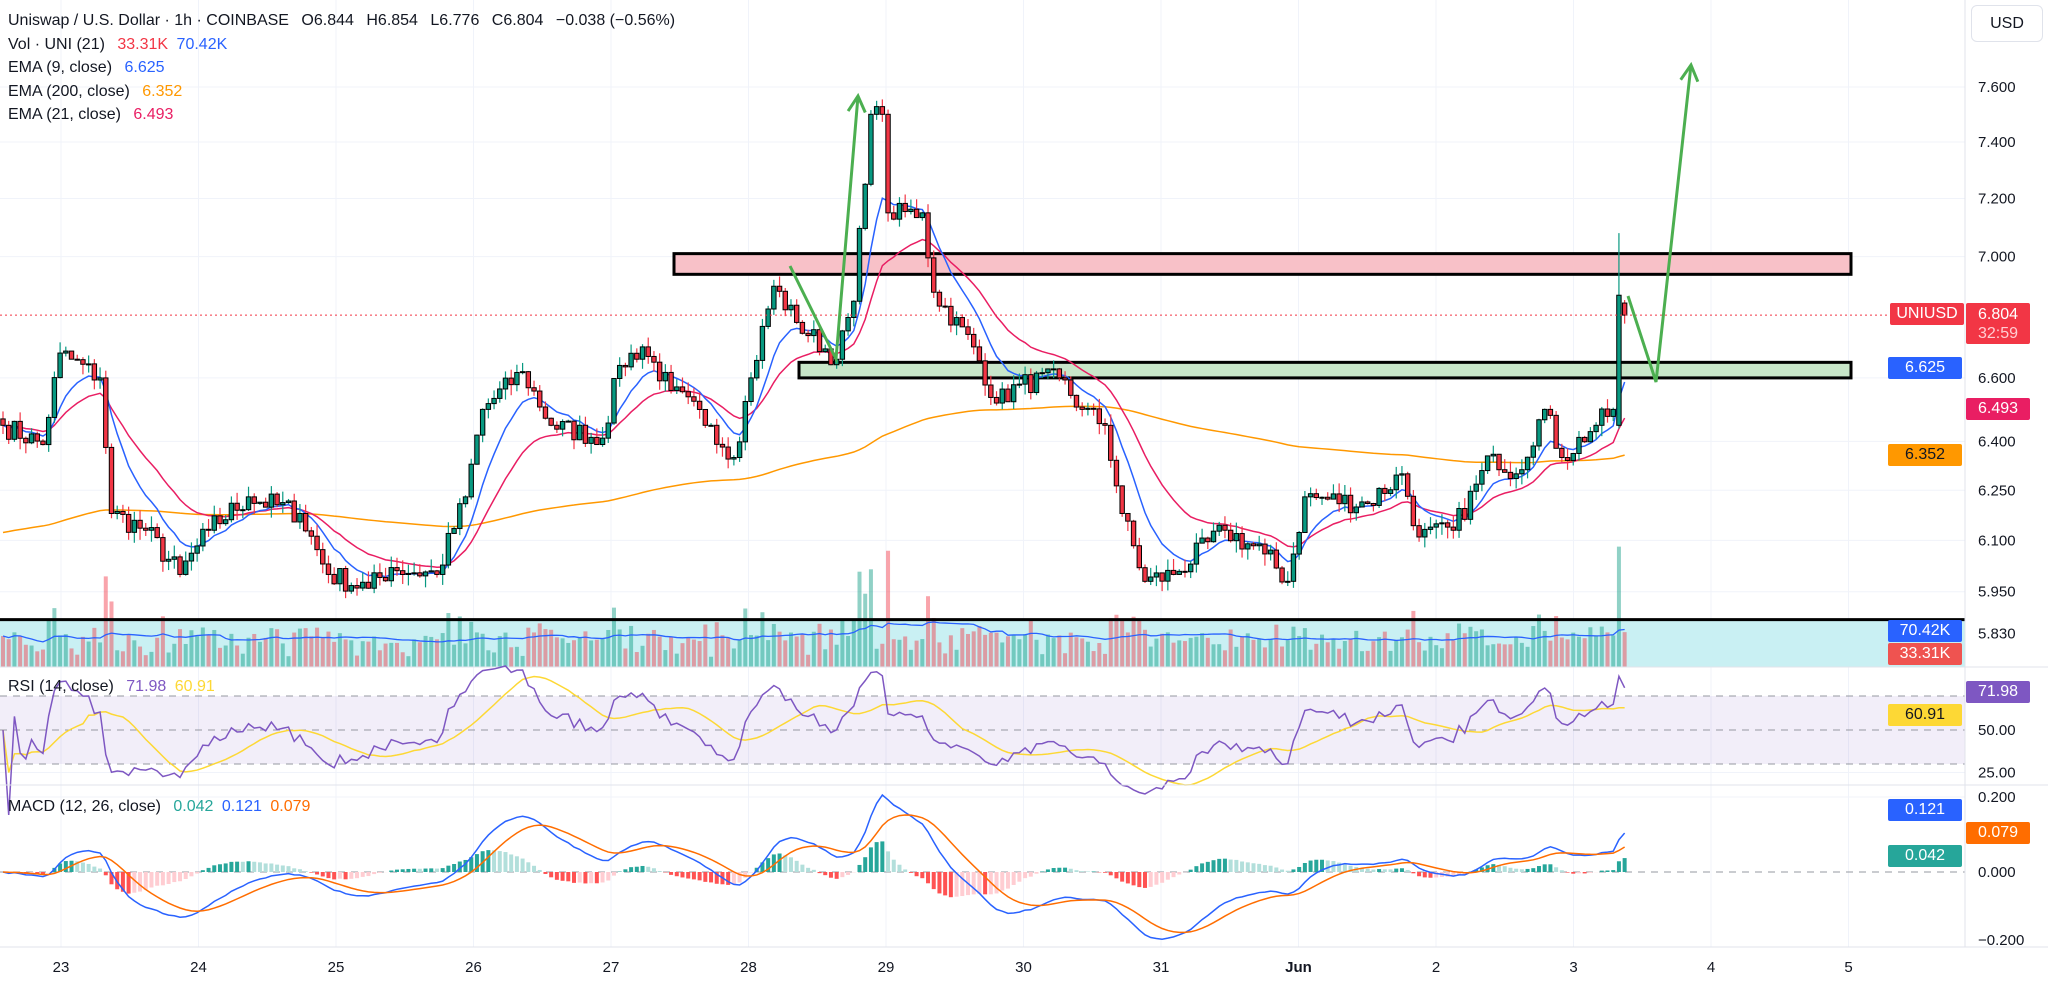  I want to click on rsi-tick-label: 50.00, so click(1997, 730).